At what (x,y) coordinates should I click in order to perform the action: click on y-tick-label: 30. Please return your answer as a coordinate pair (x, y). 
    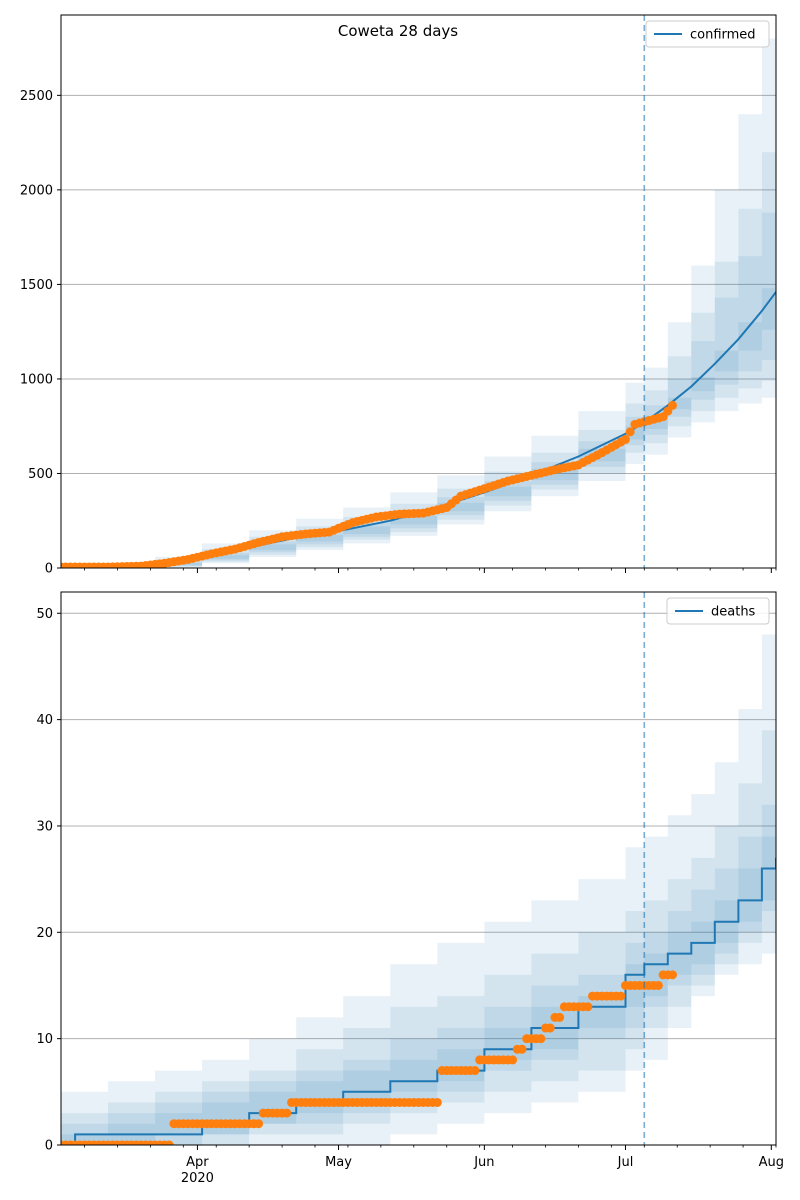
    Looking at the image, I should click on (44, 826).